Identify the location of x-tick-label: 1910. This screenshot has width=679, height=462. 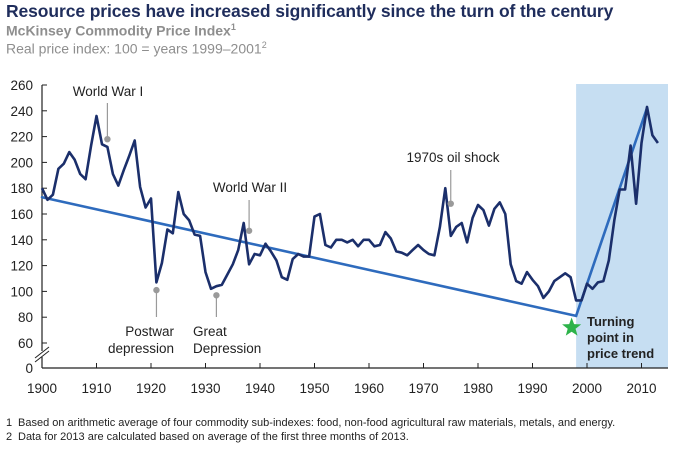
(96, 388).